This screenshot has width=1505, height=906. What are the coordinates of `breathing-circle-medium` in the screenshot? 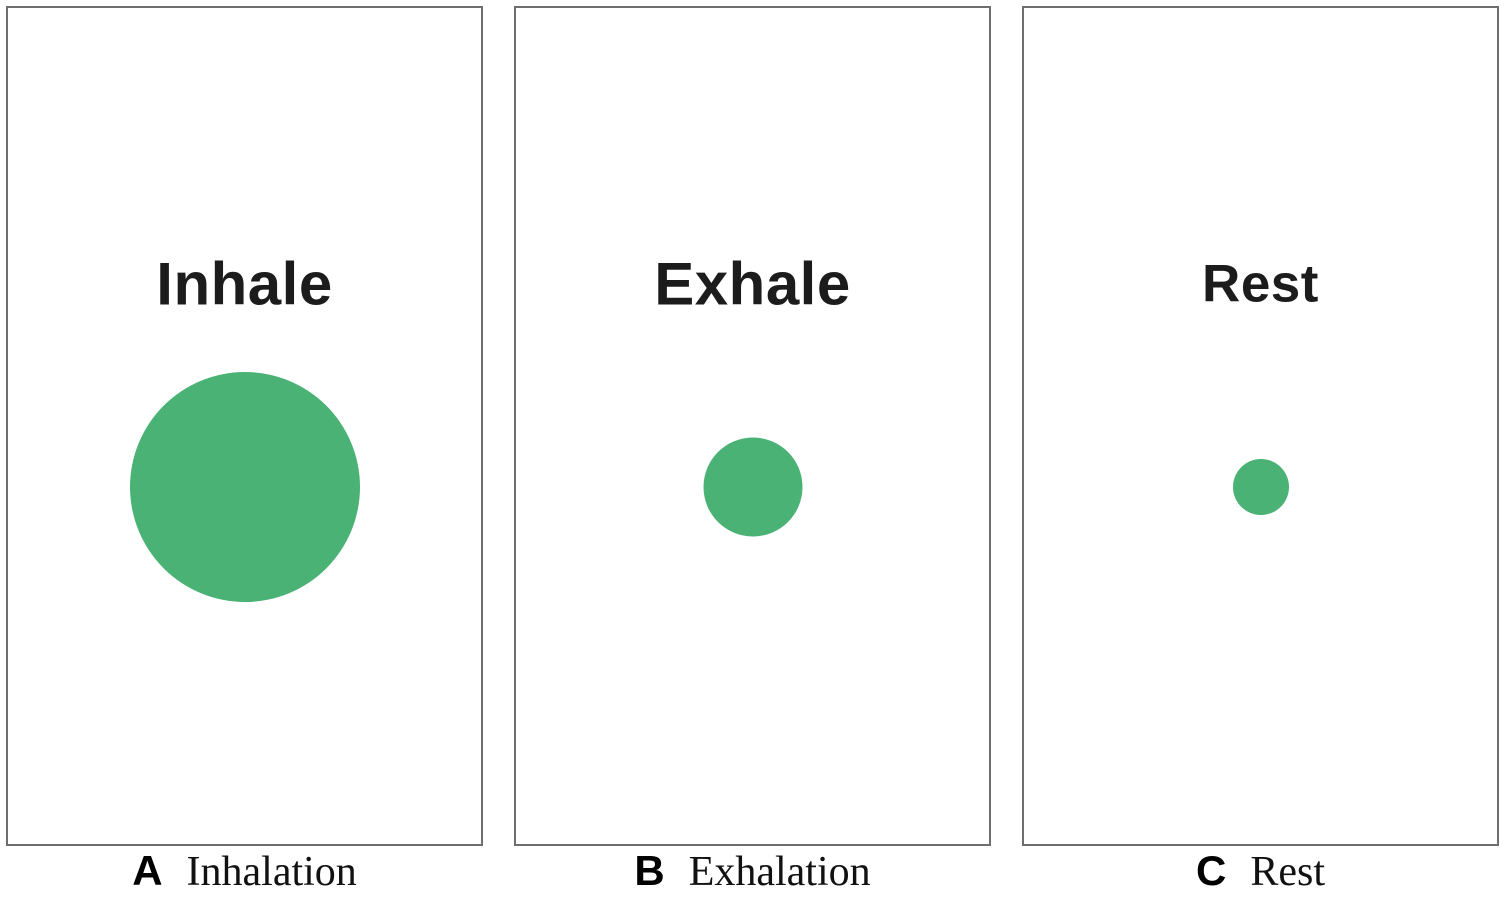 It's located at (752, 487).